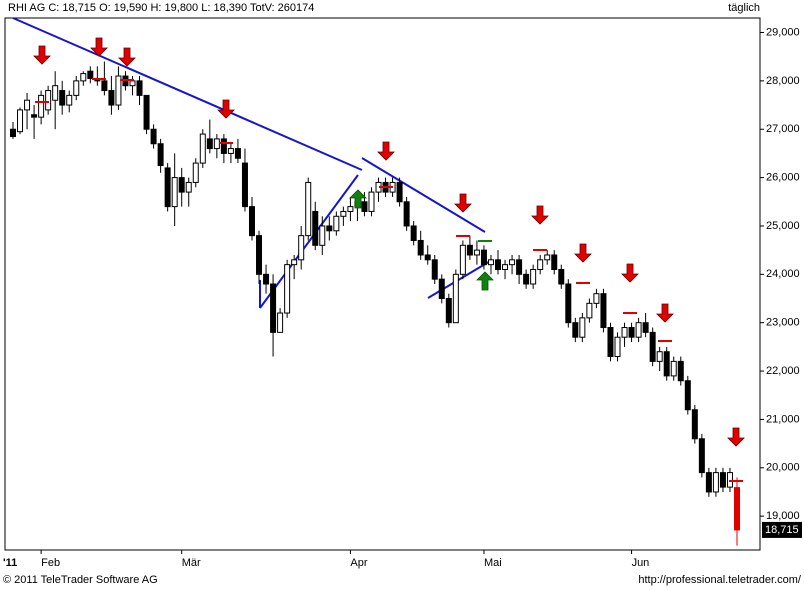  Describe the element at coordinates (783, 323) in the screenshot. I see `y-tick-label: 23,000` at that location.